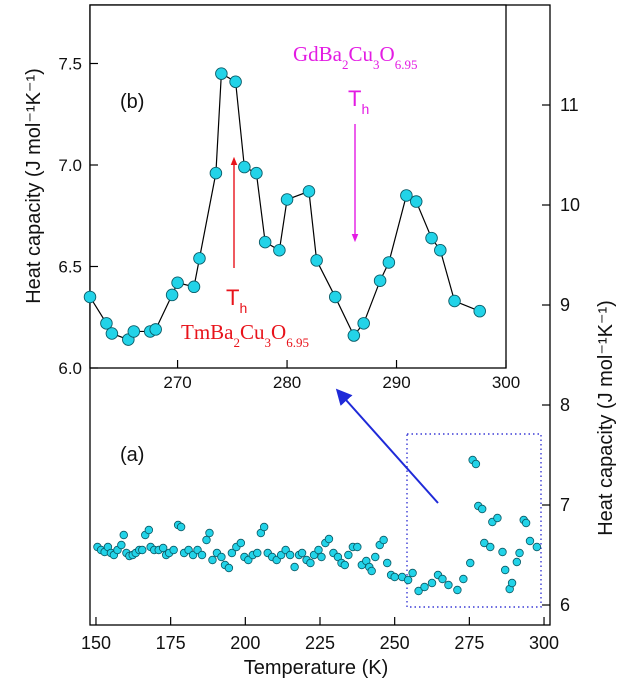 This screenshot has height=689, width=633. Describe the element at coordinates (287, 382) in the screenshot. I see `b-x-tick-label: 280` at that location.